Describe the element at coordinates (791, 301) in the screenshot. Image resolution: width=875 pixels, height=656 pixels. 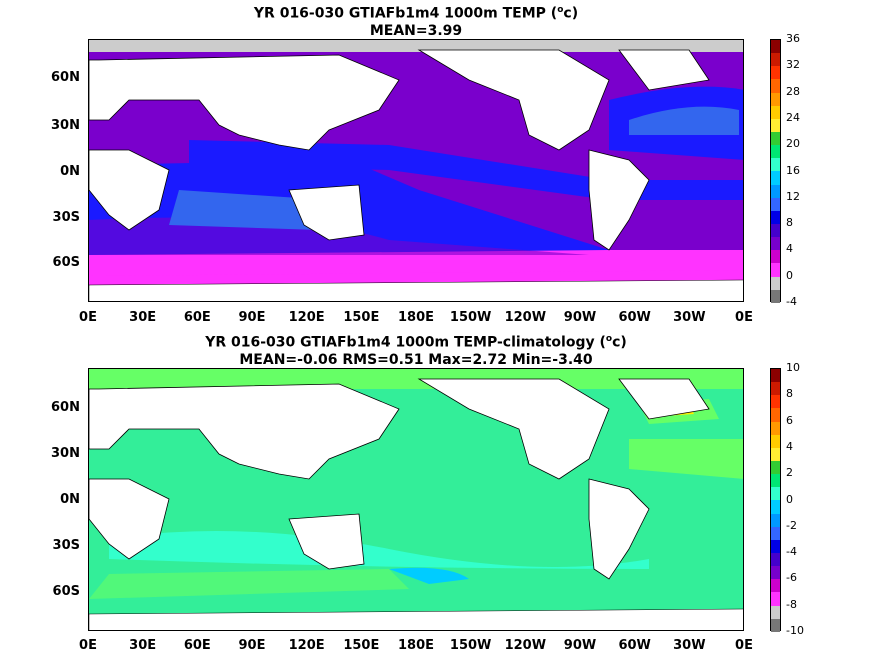
I see `top-colorbar-tick-label: -4` at that location.